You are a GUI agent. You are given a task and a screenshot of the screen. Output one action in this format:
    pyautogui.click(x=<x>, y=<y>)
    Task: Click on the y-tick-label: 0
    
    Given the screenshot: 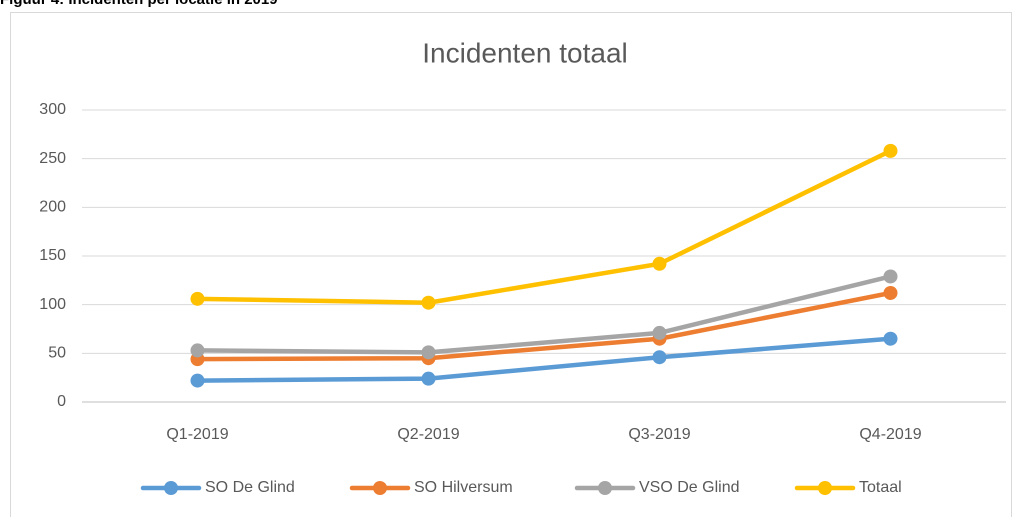 What is the action you would take?
    pyautogui.click(x=61, y=401)
    